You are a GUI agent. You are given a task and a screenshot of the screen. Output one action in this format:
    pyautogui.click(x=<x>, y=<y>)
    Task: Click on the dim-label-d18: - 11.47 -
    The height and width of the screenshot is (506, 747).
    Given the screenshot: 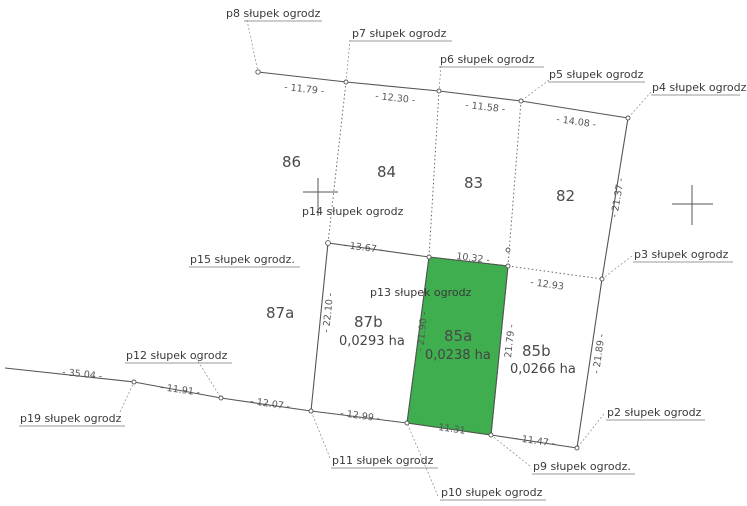 What is the action you would take?
    pyautogui.click(x=535, y=441)
    